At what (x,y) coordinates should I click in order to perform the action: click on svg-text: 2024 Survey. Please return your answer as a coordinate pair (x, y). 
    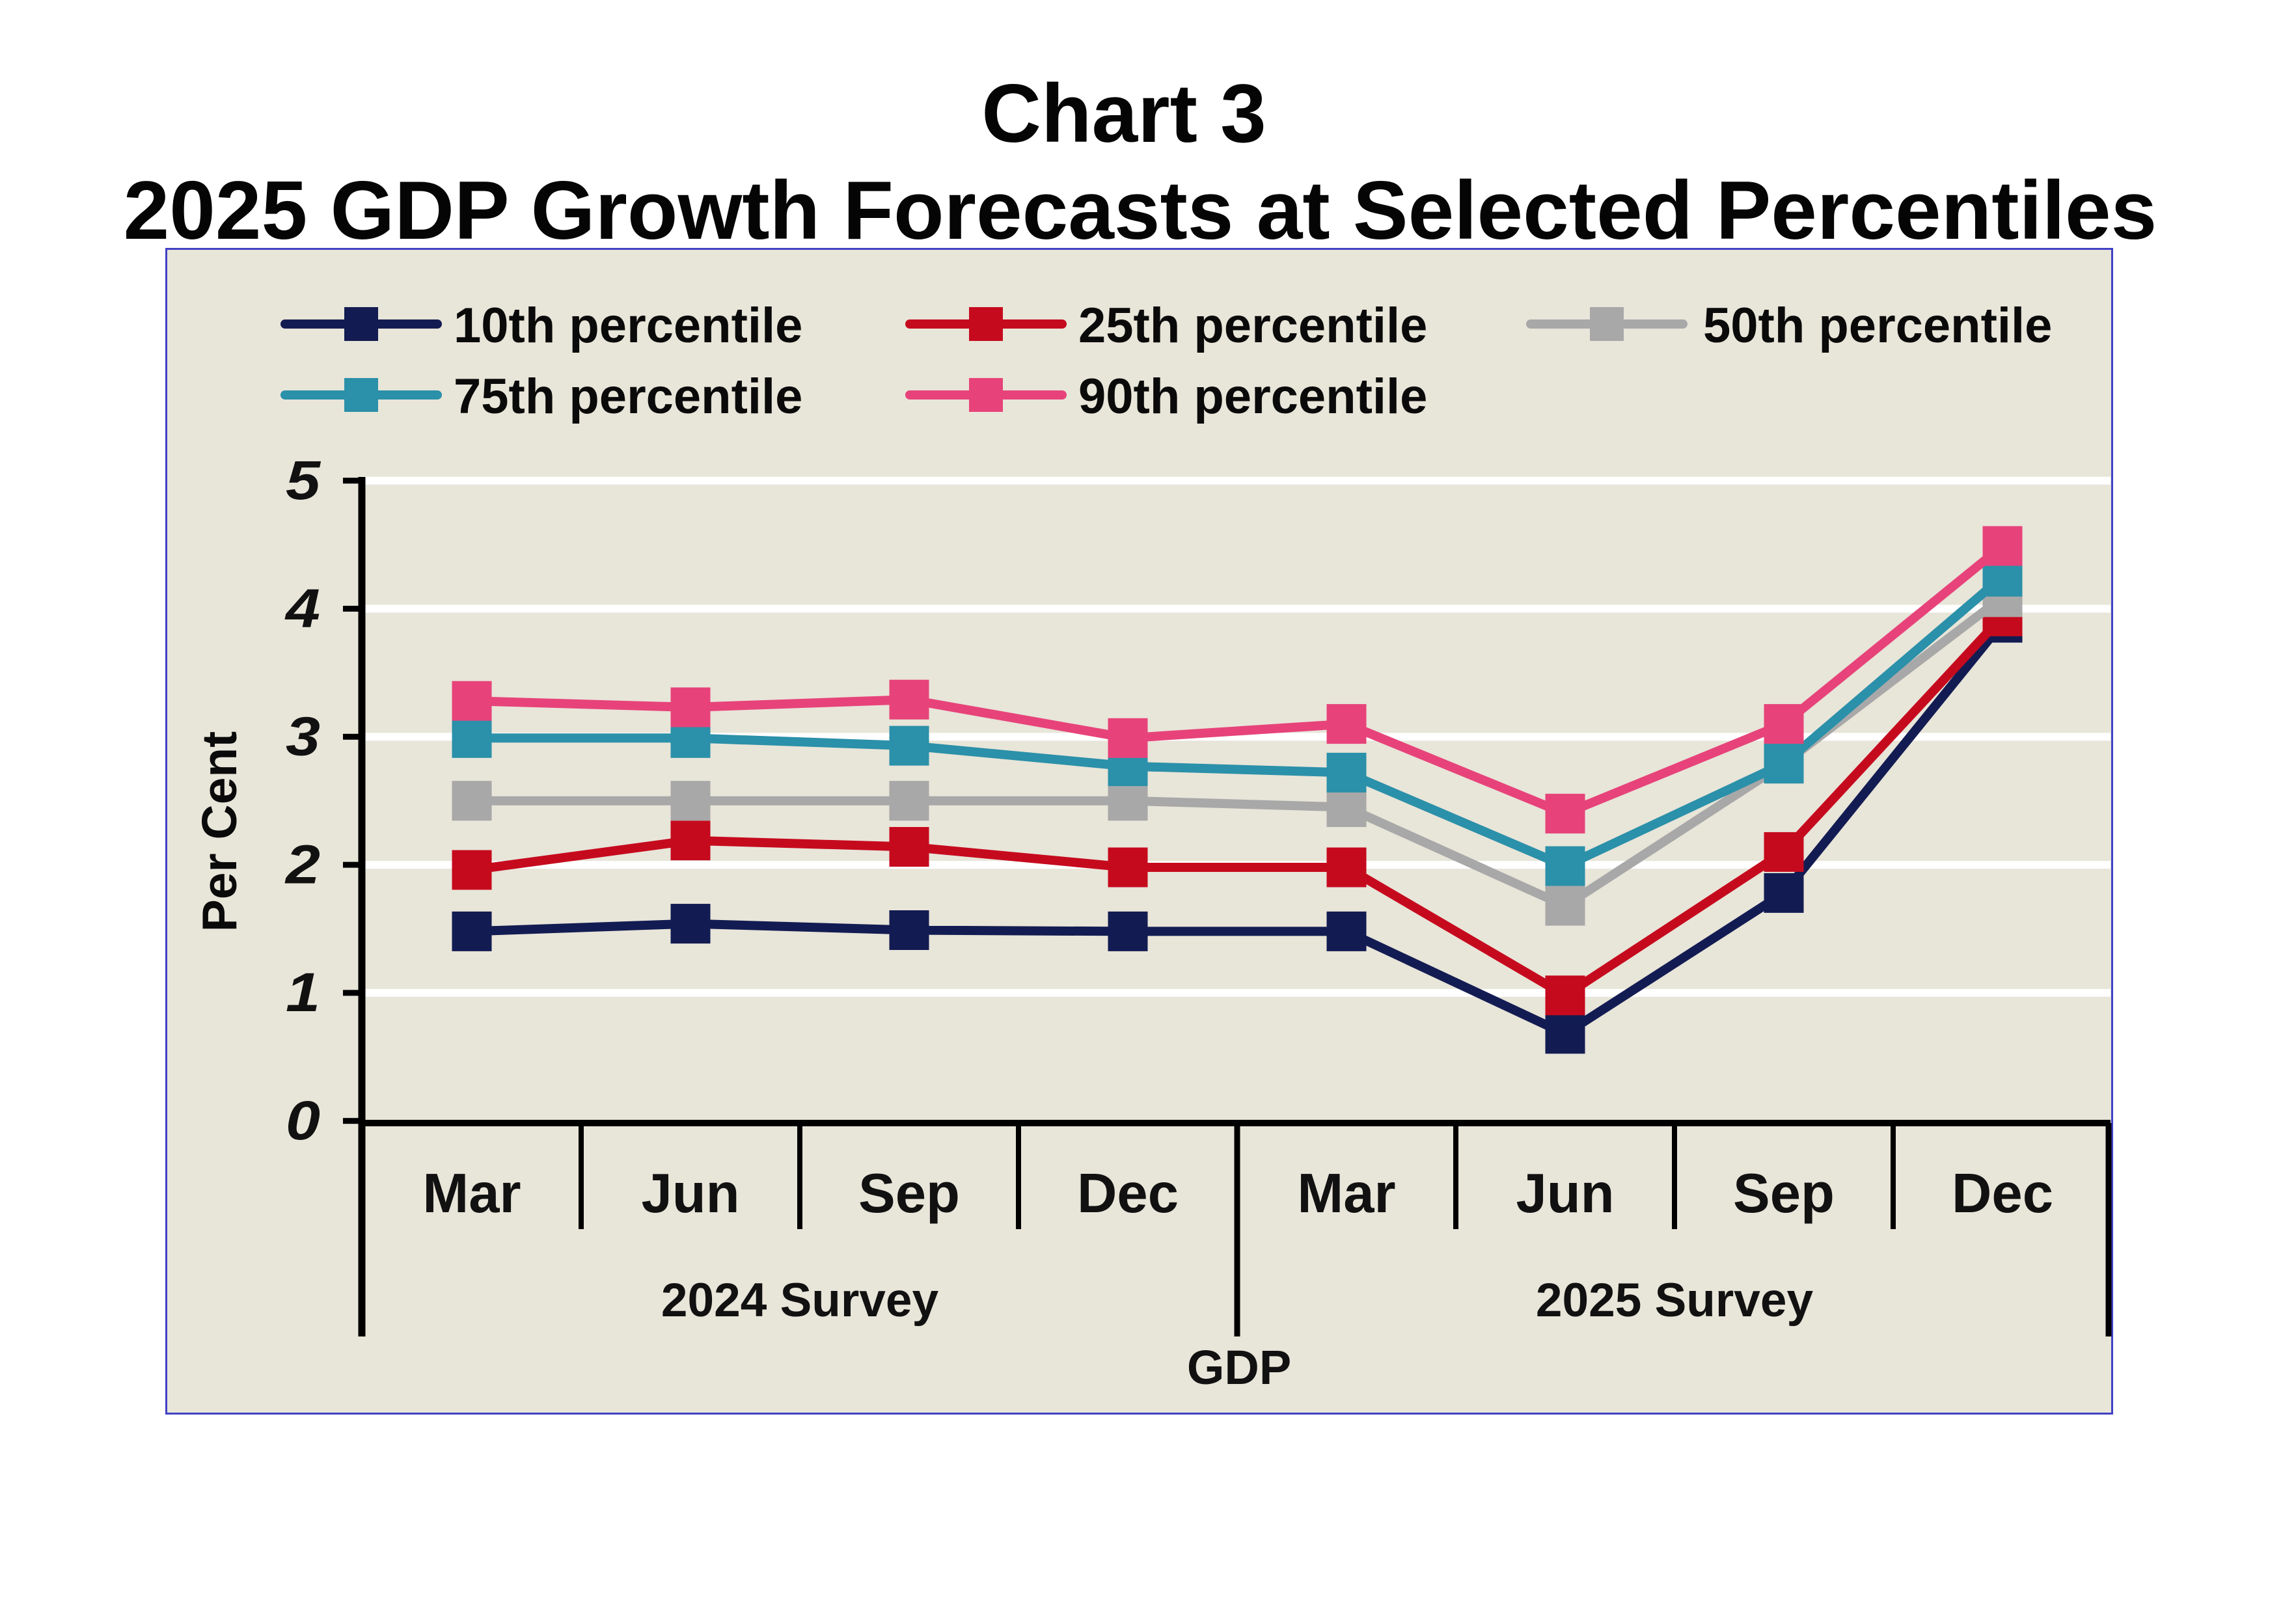
    Looking at the image, I should click on (800, 1300).